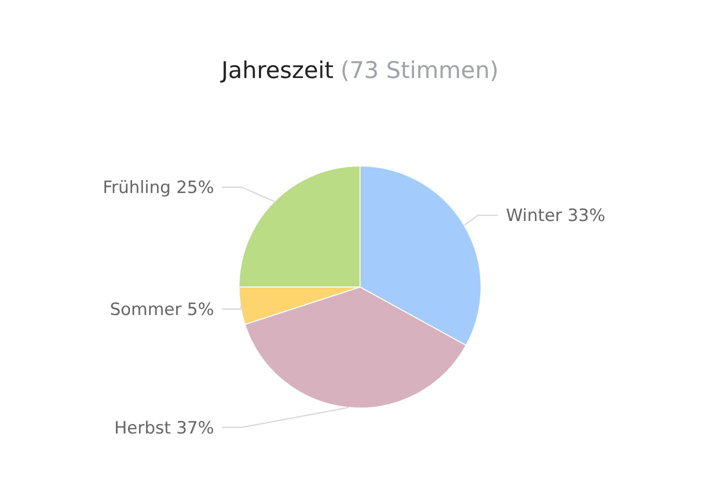  I want to click on slice-label: Winter 33%, so click(556, 216).